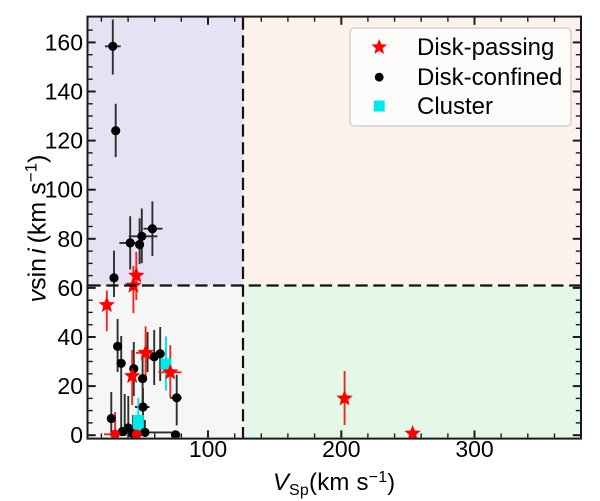 Image resolution: width=600 pixels, height=501 pixels. What do you see at coordinates (474, 449) in the screenshot?
I see `svg-text: 300` at bounding box center [474, 449].